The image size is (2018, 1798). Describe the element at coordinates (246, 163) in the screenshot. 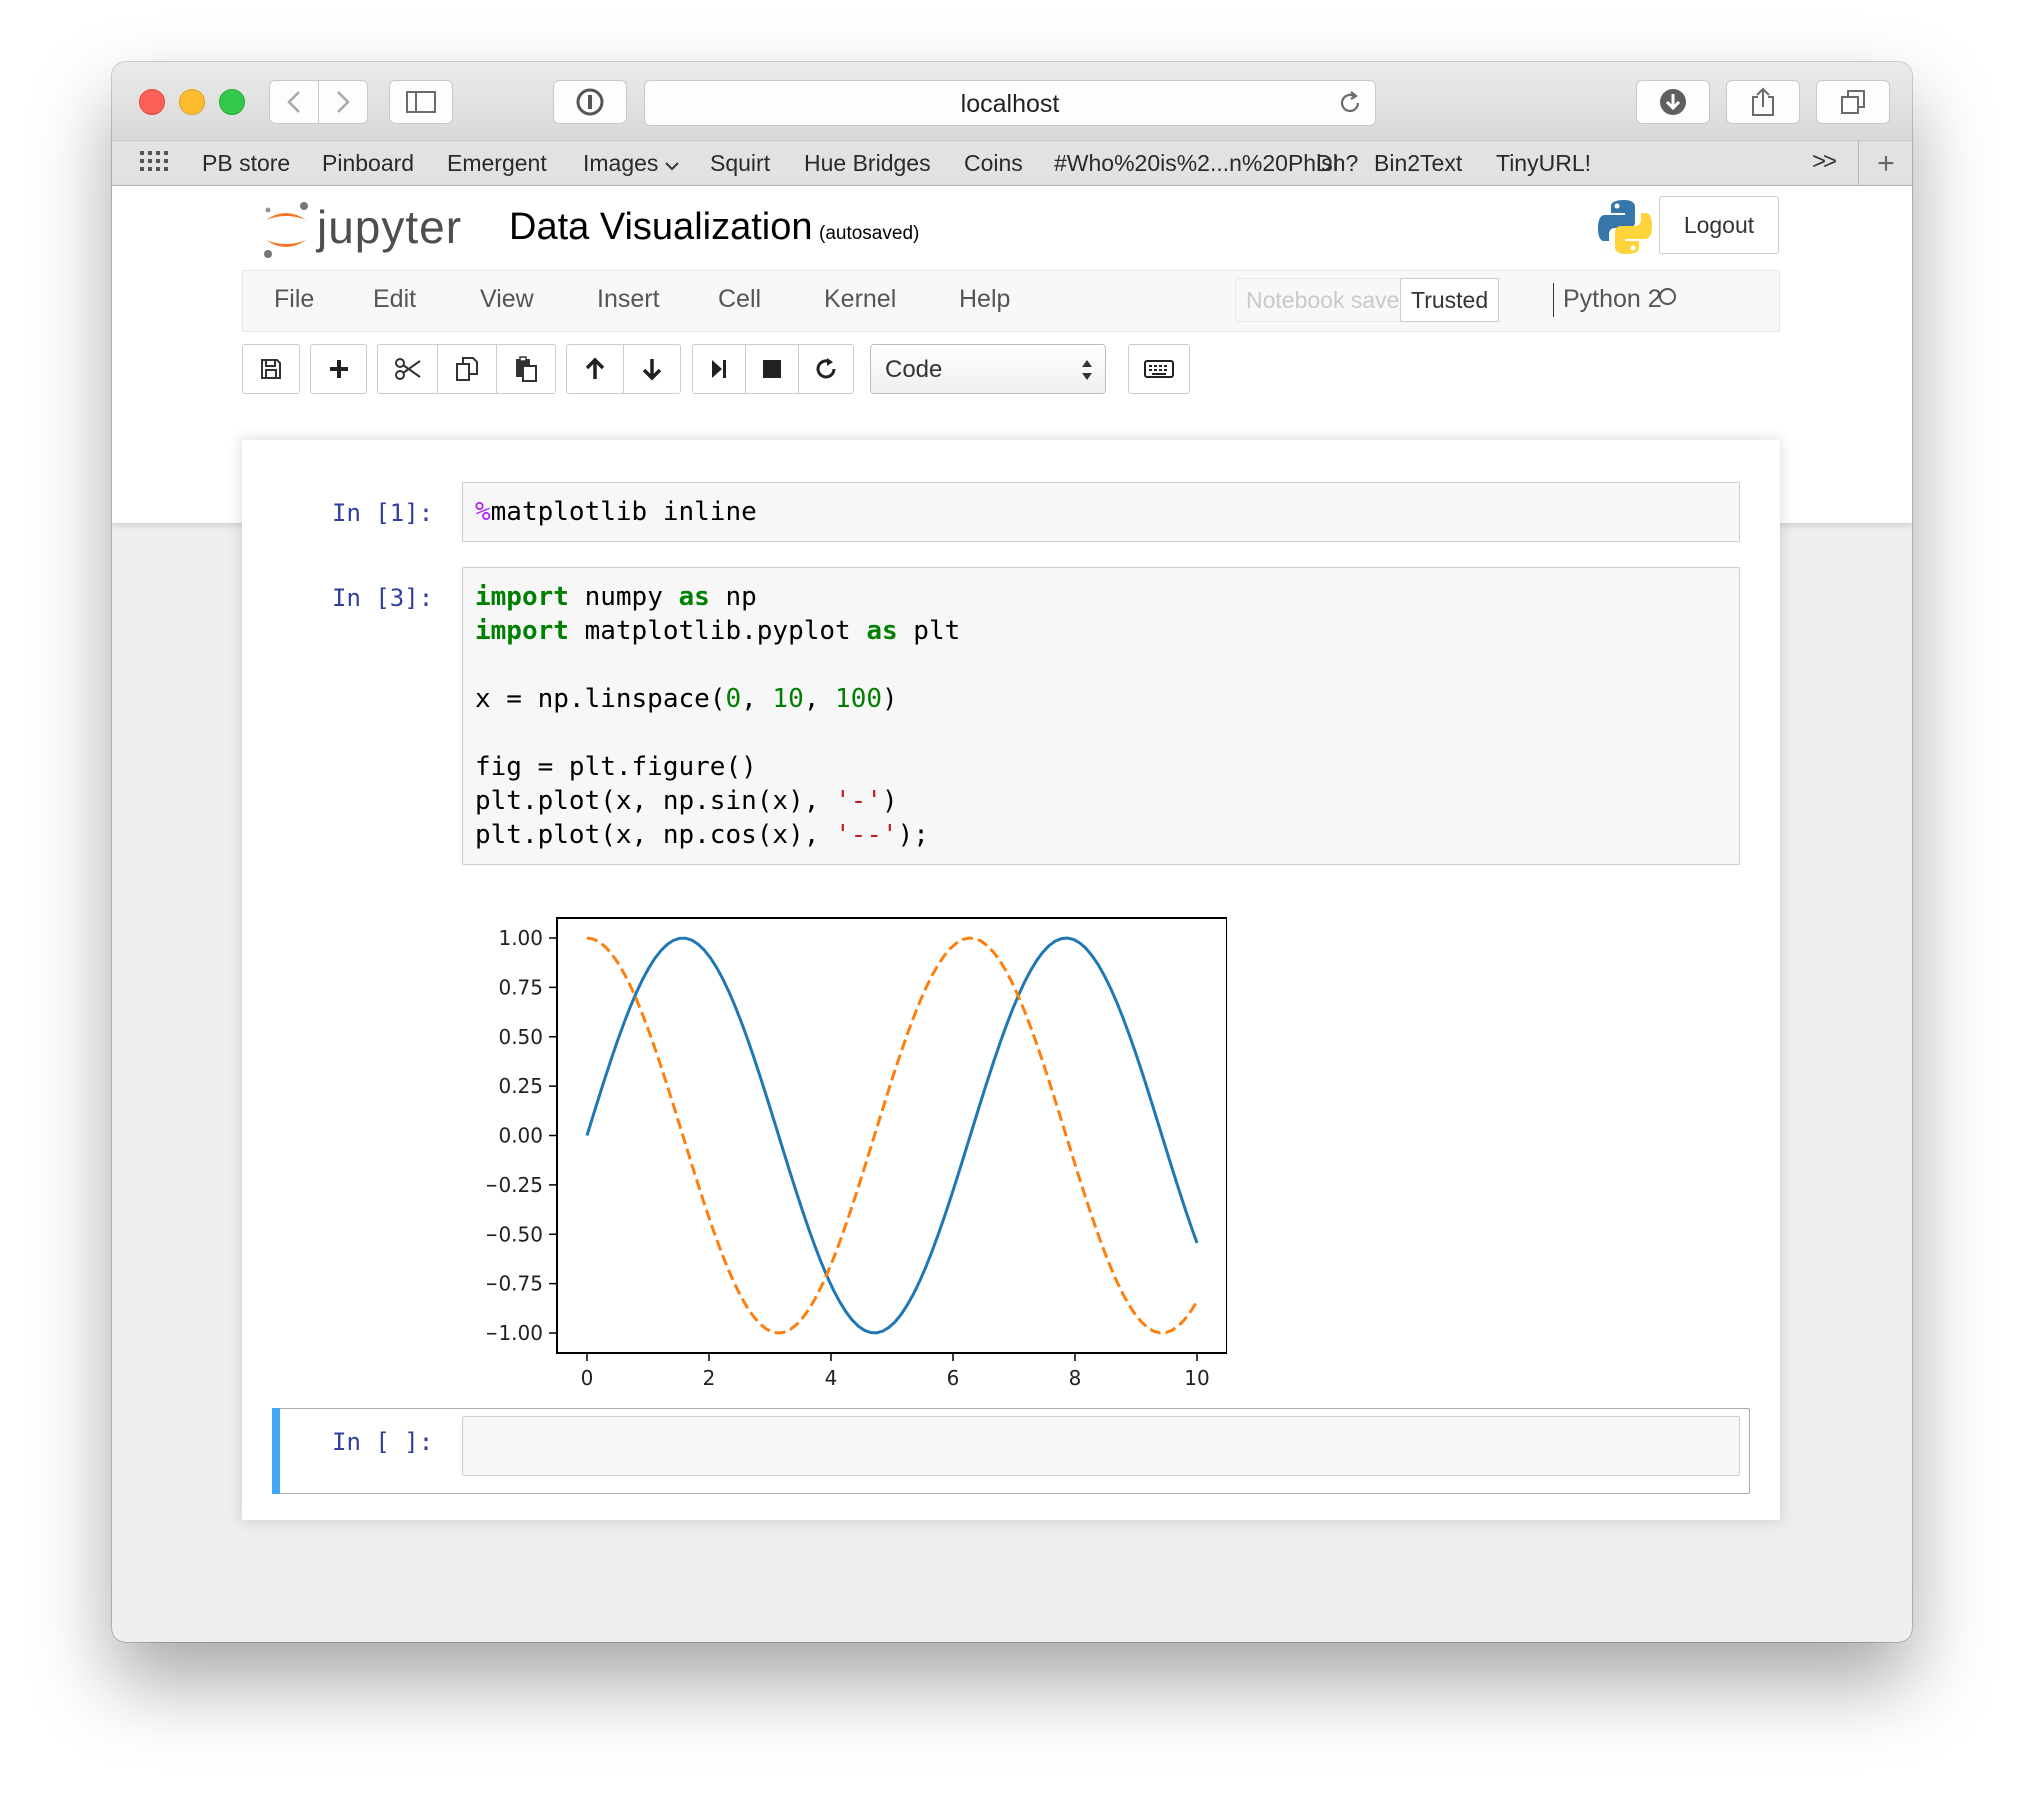

I see `bookmark-pb-store: PB store` at that location.